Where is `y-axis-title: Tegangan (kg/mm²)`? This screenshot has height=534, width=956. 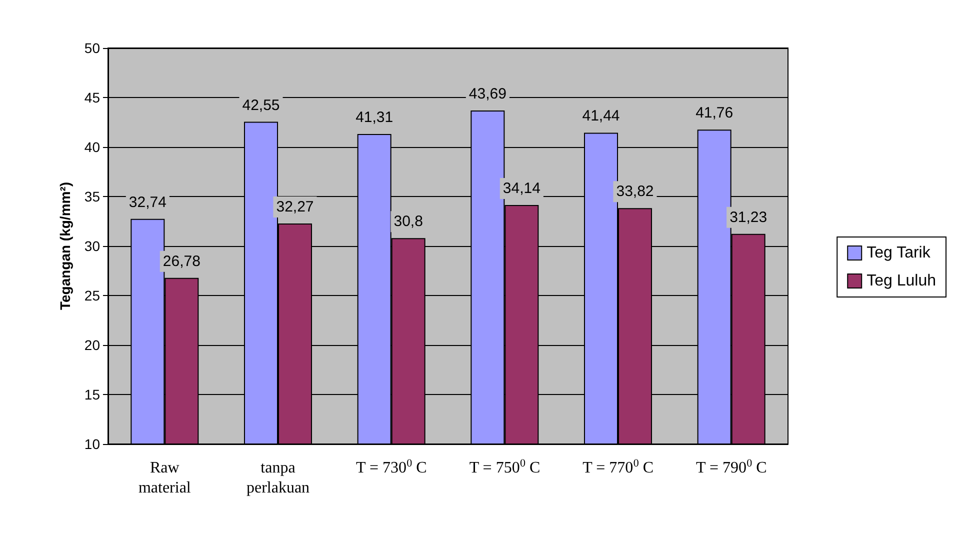
y-axis-title: Tegangan (kg/mm²) is located at coordinates (65, 246).